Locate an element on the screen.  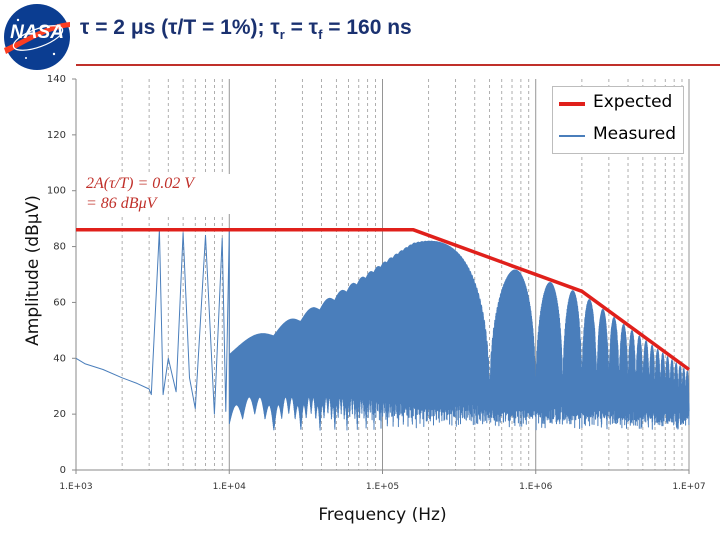
y-tick-label: 120 is located at coordinates (56, 135).